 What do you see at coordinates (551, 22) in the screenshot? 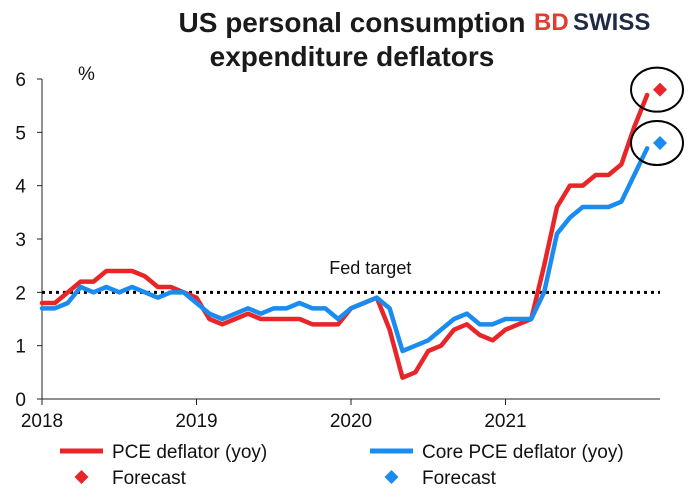
I see `brand-text-bd: BD` at bounding box center [551, 22].